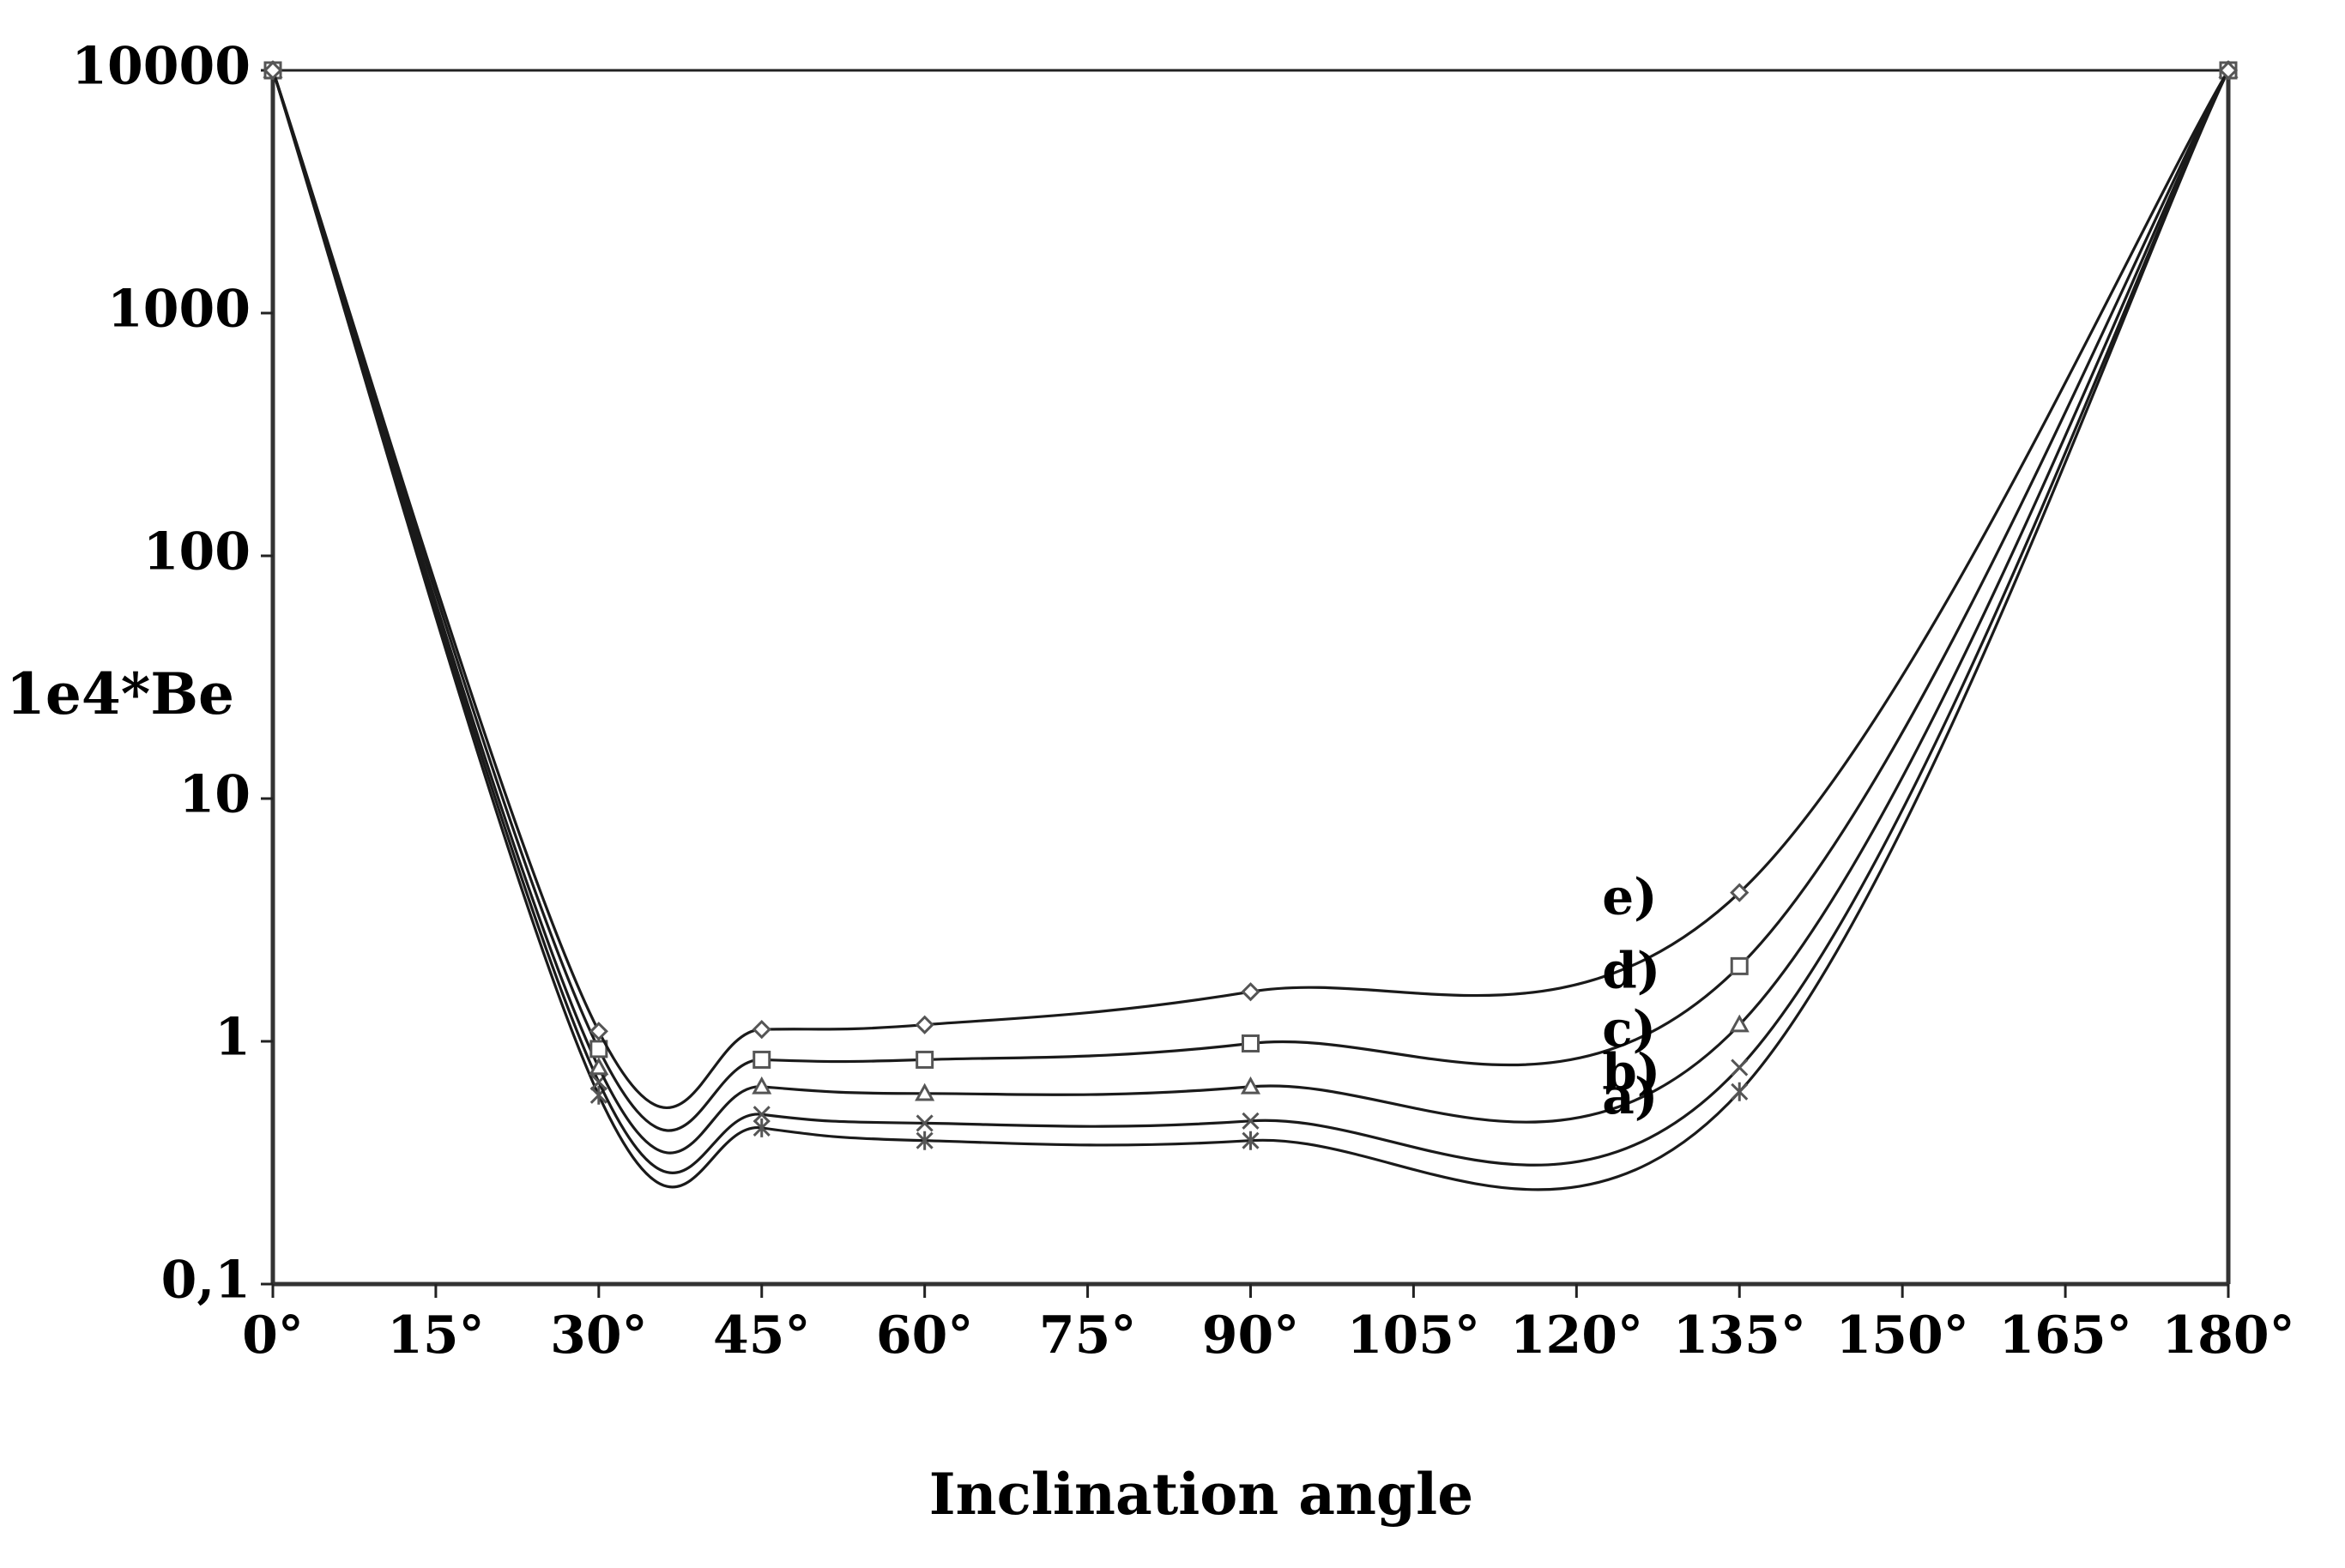  What do you see at coordinates (206, 1281) in the screenshot?
I see `y-tick-label: 0,1` at bounding box center [206, 1281].